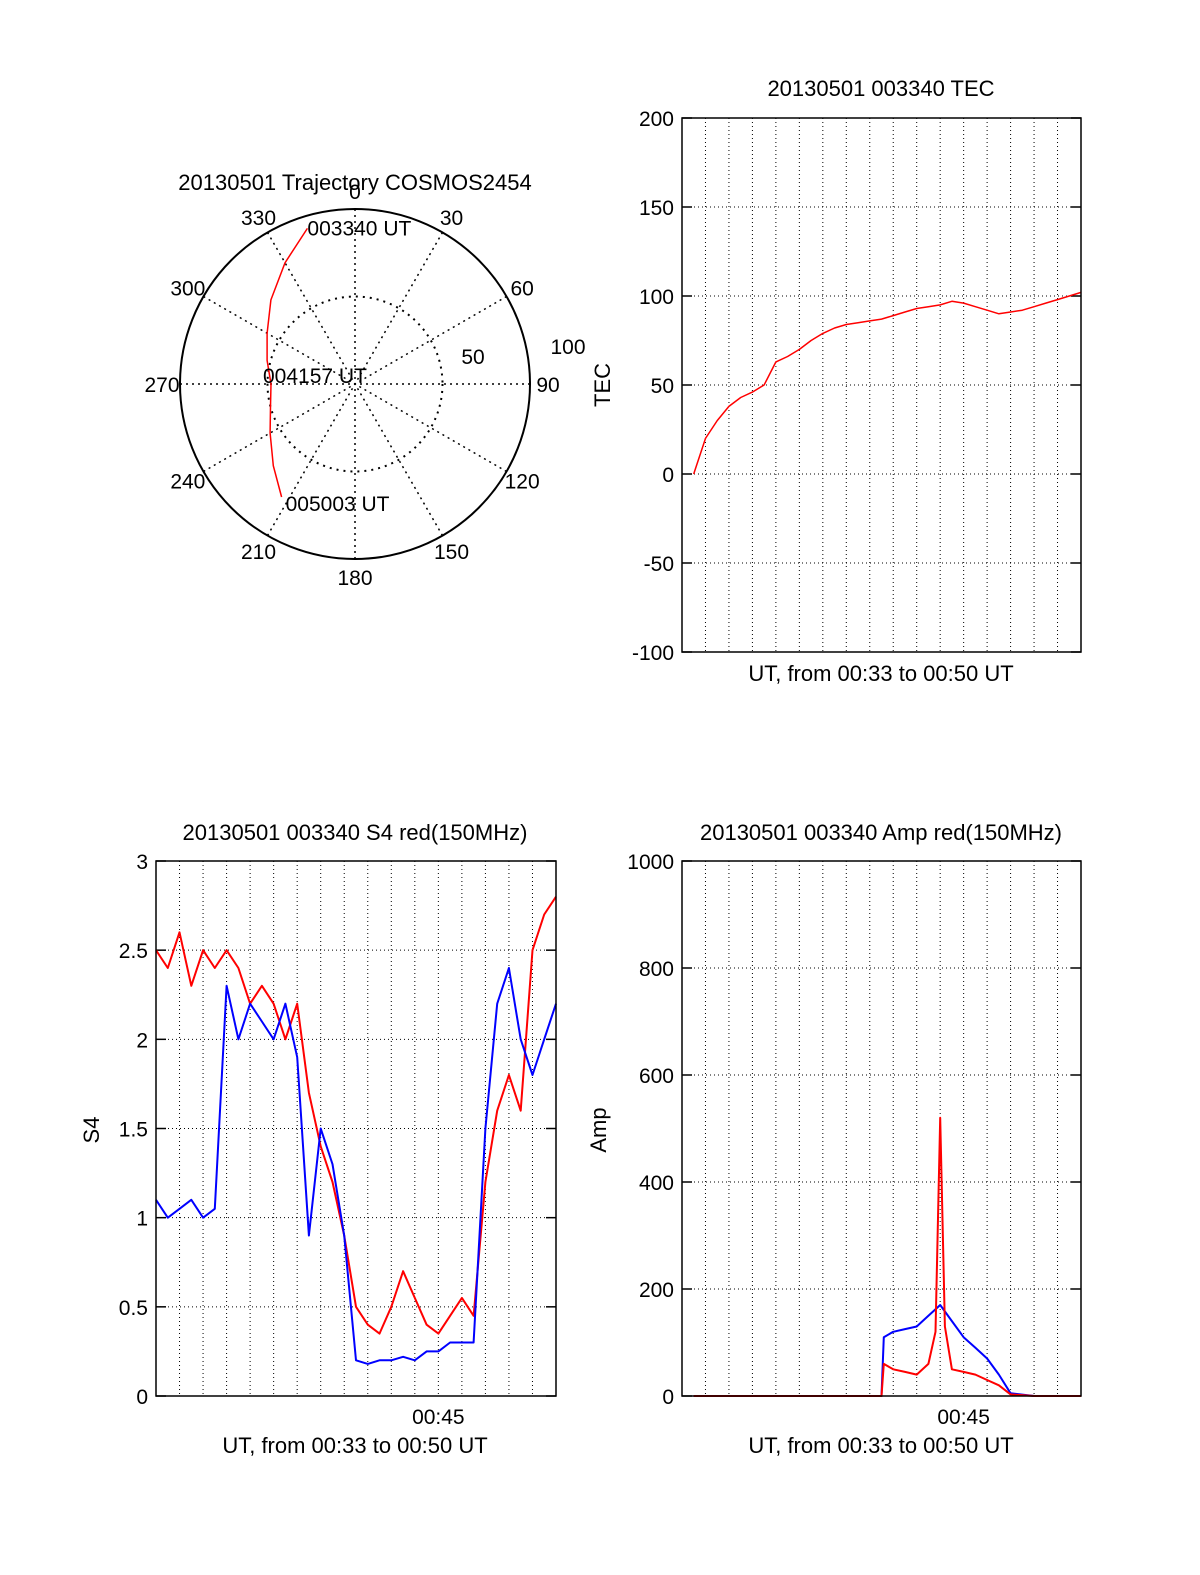 Image resolution: width=1200 pixels, height=1575 pixels. What do you see at coordinates (662, 386) in the screenshot?
I see `y-tick-label: 50` at bounding box center [662, 386].